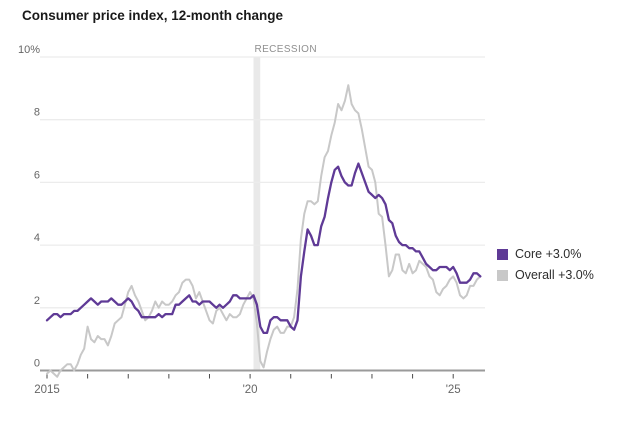 This screenshot has height=428, width=618. I want to click on y-axis-label-8: 8, so click(37, 113).